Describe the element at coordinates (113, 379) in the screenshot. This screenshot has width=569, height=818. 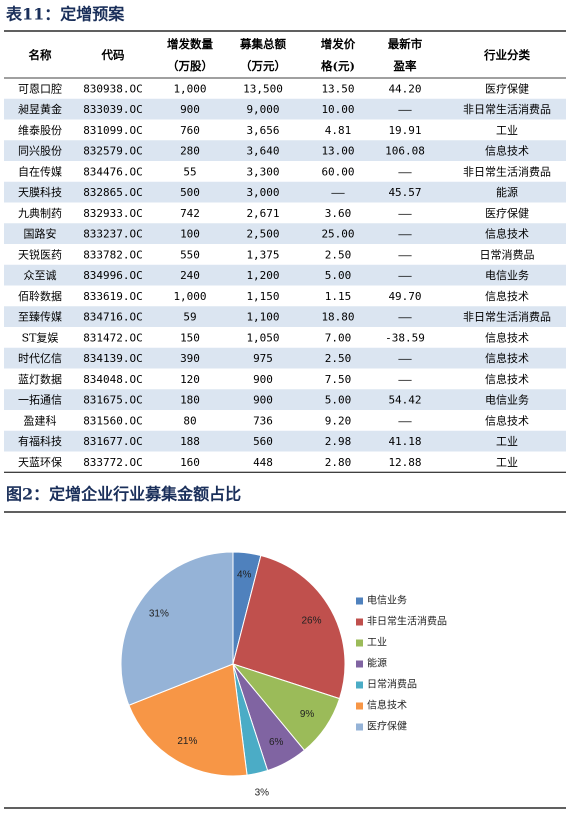
I see `table-cell: 834048.OC` at that location.